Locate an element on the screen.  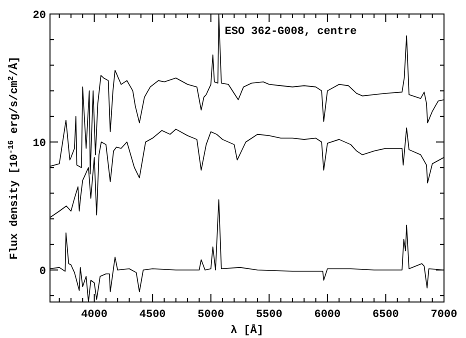
y-tick-label: 20 is located at coordinates (39, 16).